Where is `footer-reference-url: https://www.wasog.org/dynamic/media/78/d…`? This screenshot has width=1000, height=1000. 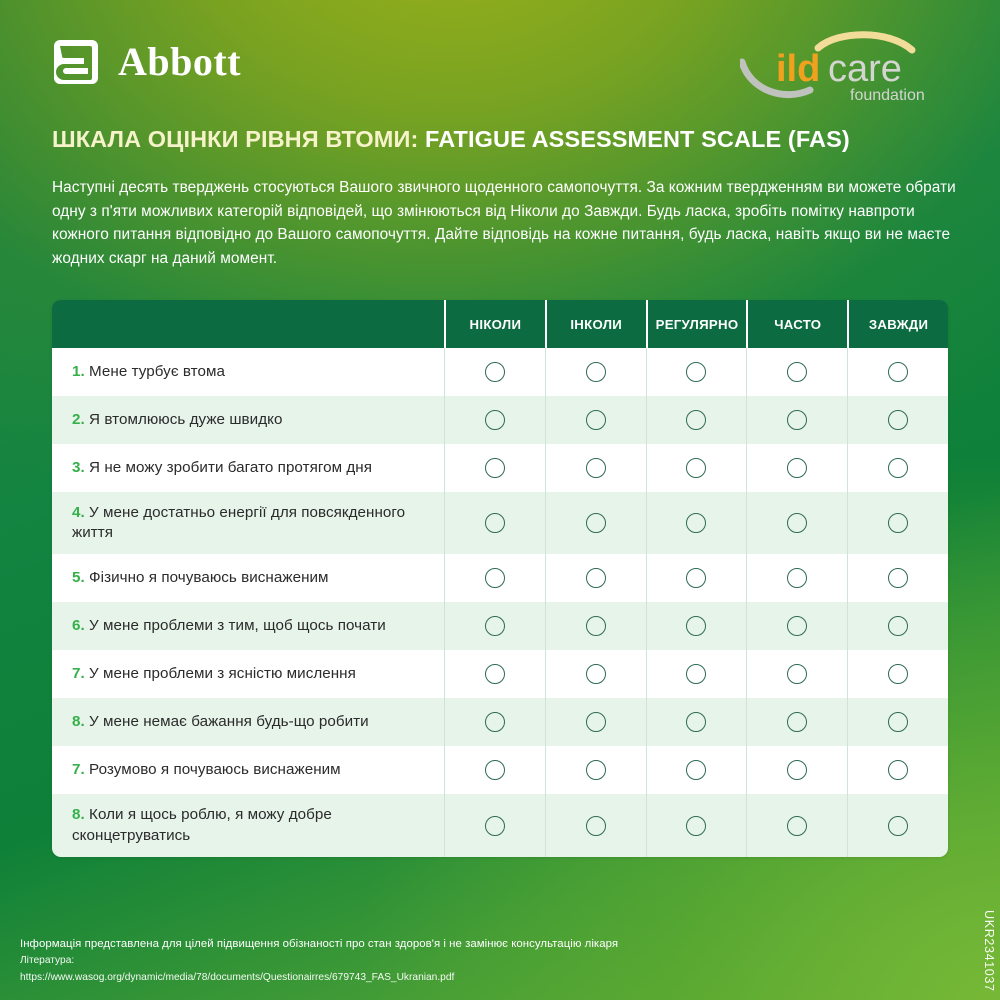 footer-reference-url: https://www.wasog.org/dynamic/media/78/d… is located at coordinates (237, 977).